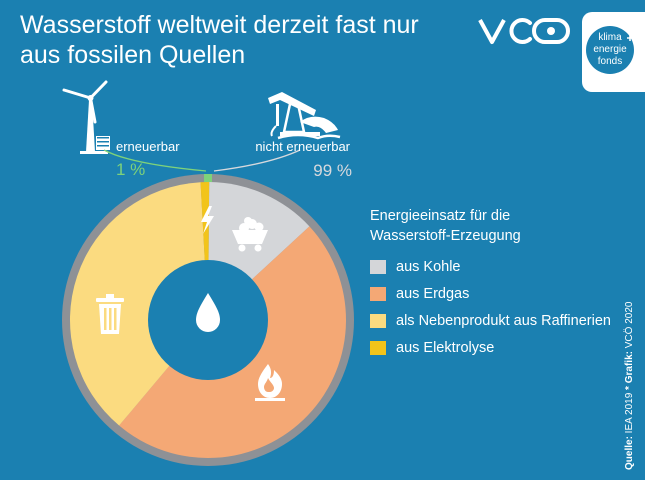 This screenshot has width=645, height=480. I want to click on badge-line-2: energie, so click(610, 49).